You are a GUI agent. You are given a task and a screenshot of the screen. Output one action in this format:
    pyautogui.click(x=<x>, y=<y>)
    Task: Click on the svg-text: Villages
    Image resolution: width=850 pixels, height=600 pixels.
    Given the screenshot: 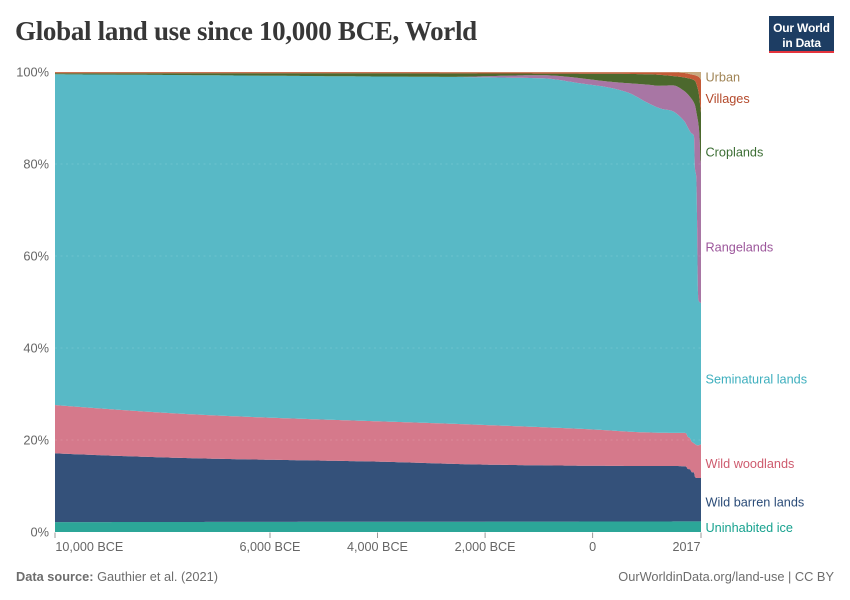 What is the action you would take?
    pyautogui.click(x=728, y=99)
    